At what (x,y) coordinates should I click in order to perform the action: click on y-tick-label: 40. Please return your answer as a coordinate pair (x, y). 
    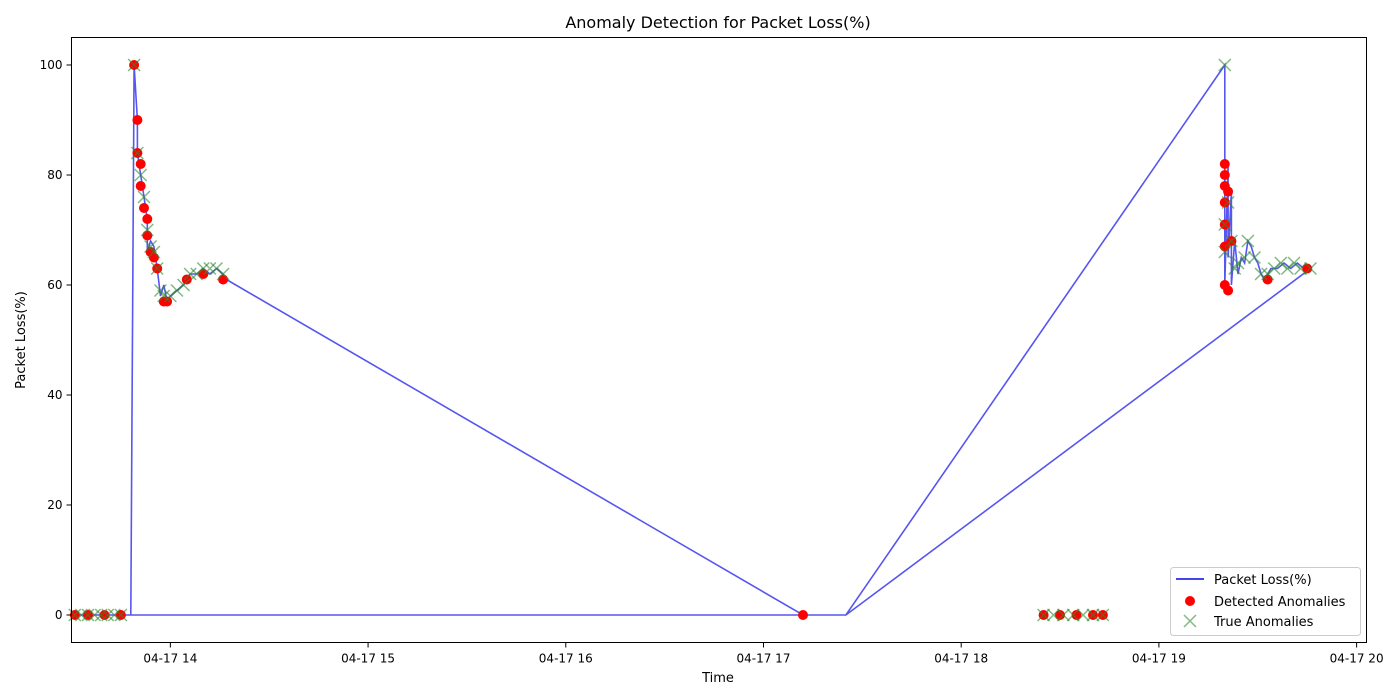
    Looking at the image, I should click on (54, 395).